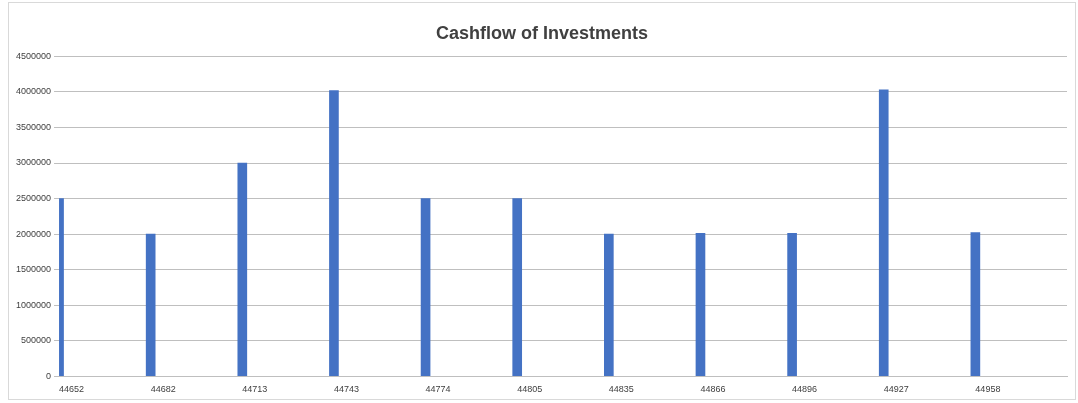  Describe the element at coordinates (896, 389) in the screenshot. I see `x-tick-label: 44927` at that location.